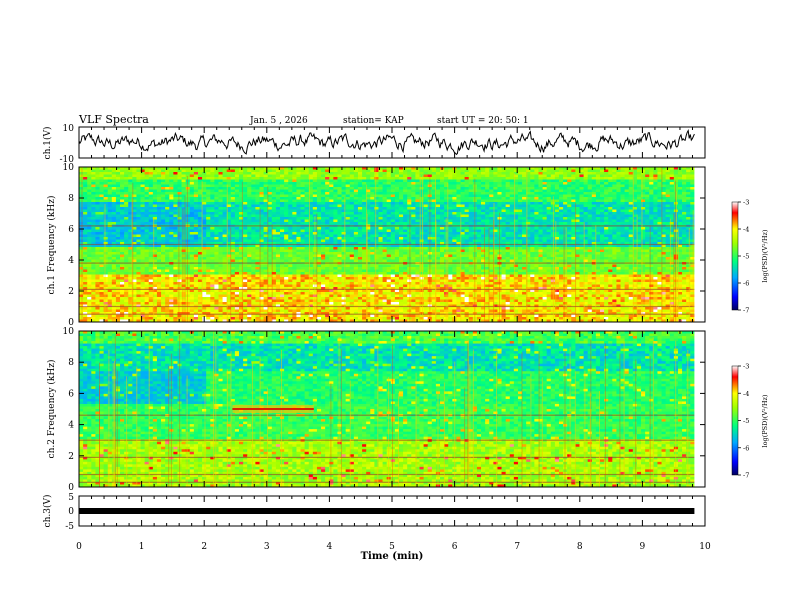 The image size is (792, 612). Describe the element at coordinates (71, 512) in the screenshot. I see `ch3-ytick-mid: 0` at that location.